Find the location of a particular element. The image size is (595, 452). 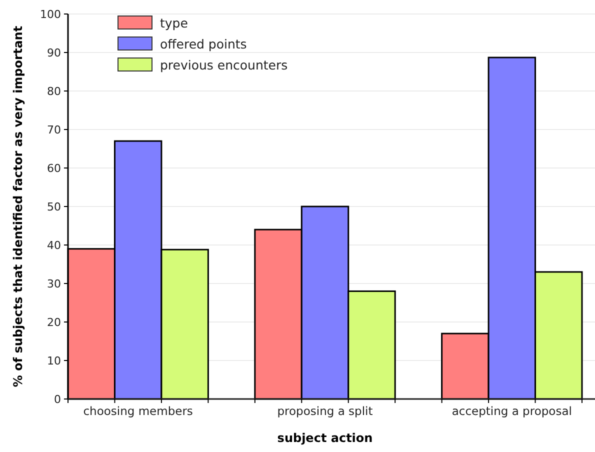

y-tick-label: 30 is located at coordinates (54, 283).